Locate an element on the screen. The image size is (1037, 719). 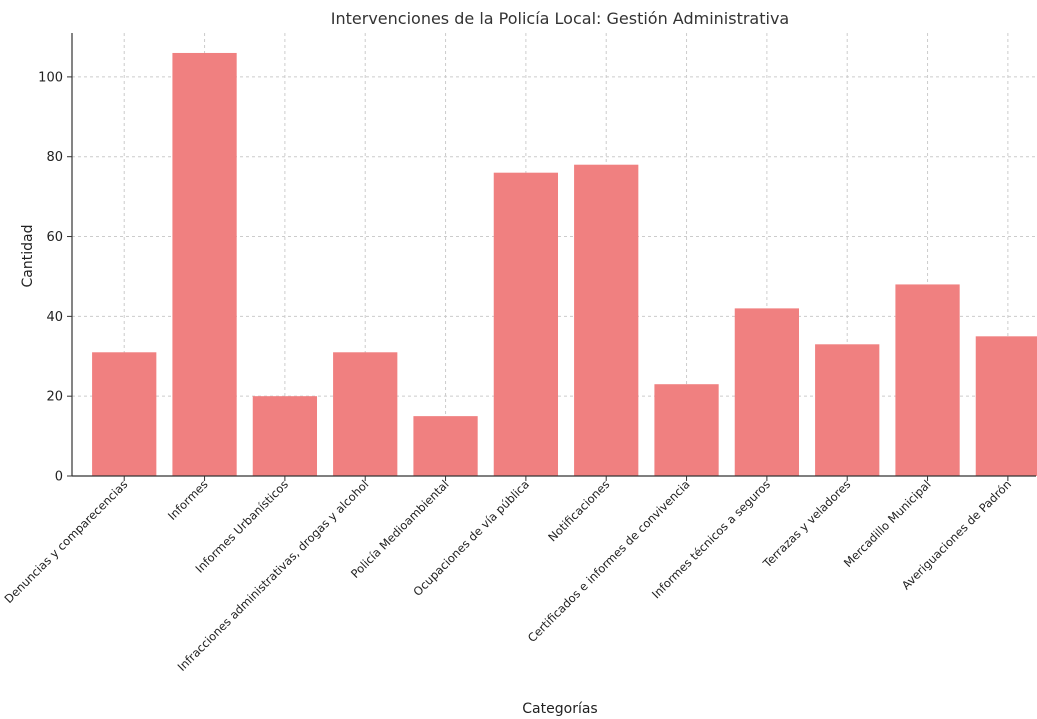
x-tick-label: Notificaciones is located at coordinates (578, 510).